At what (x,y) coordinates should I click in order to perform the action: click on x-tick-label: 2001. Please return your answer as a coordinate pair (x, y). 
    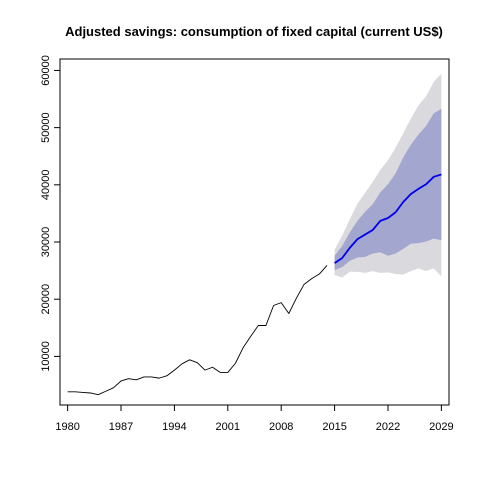
    Looking at the image, I should click on (228, 427).